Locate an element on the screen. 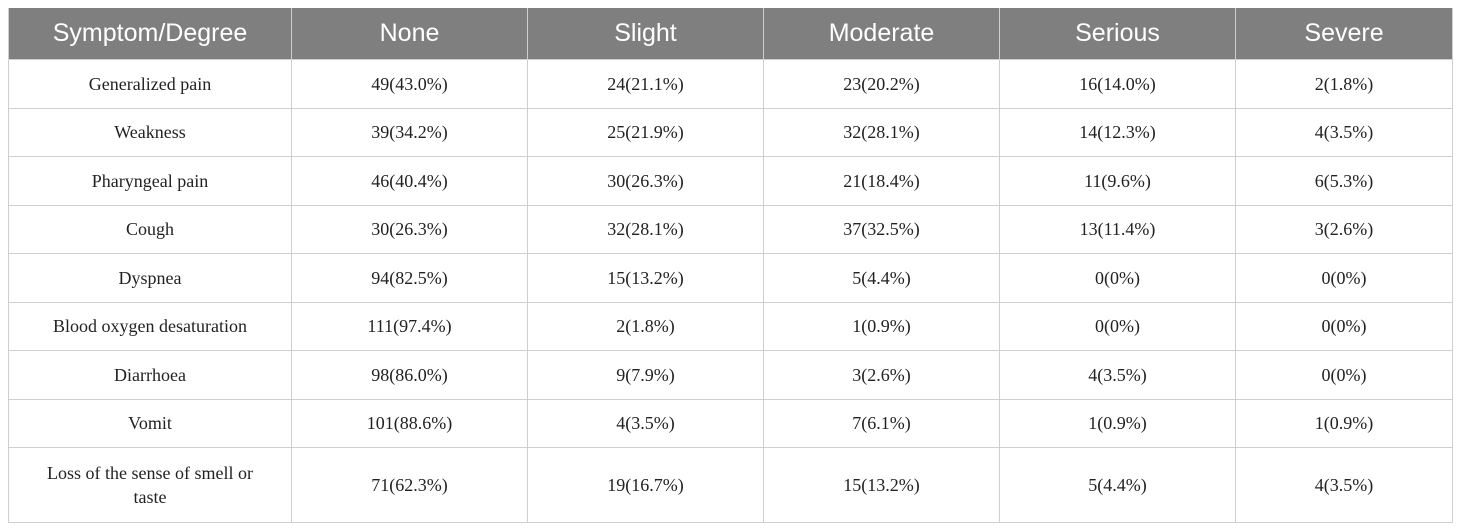 The image size is (1460, 530). cell-slight: 25(21.9%) is located at coordinates (645, 132).